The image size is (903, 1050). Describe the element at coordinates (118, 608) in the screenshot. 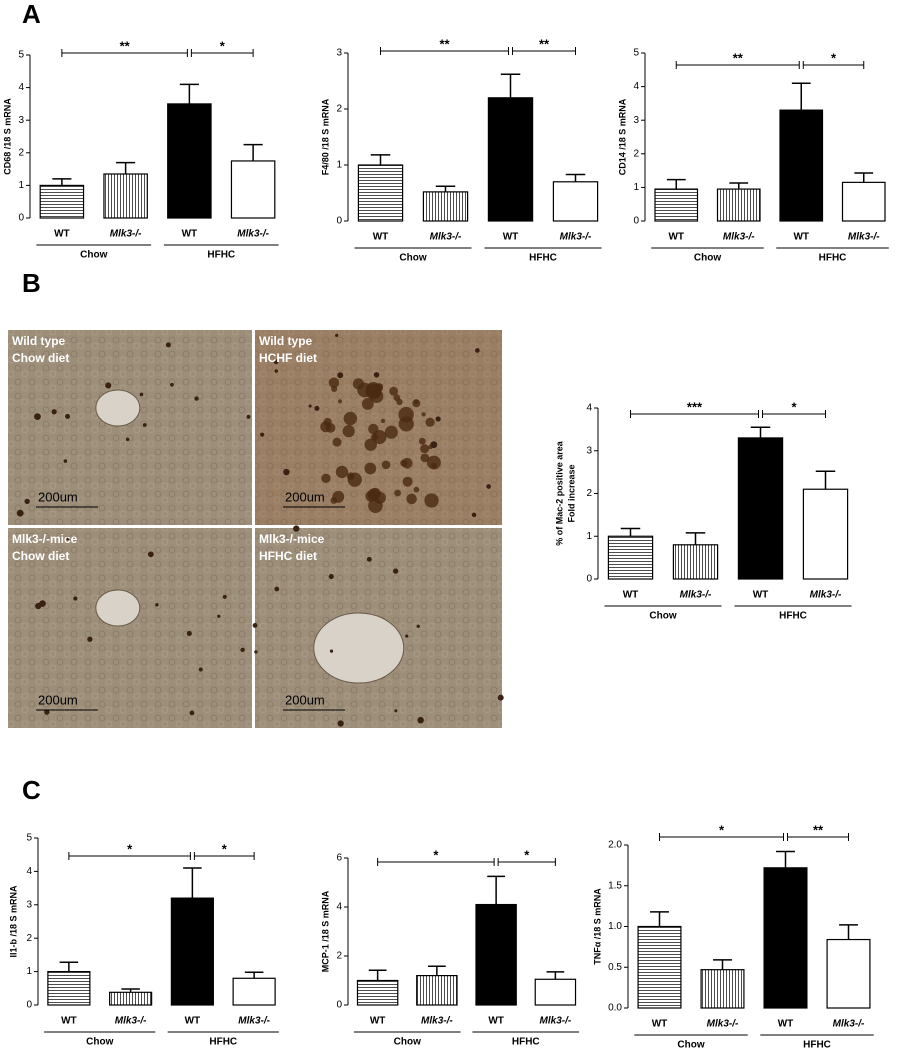

I see `vessel` at that location.